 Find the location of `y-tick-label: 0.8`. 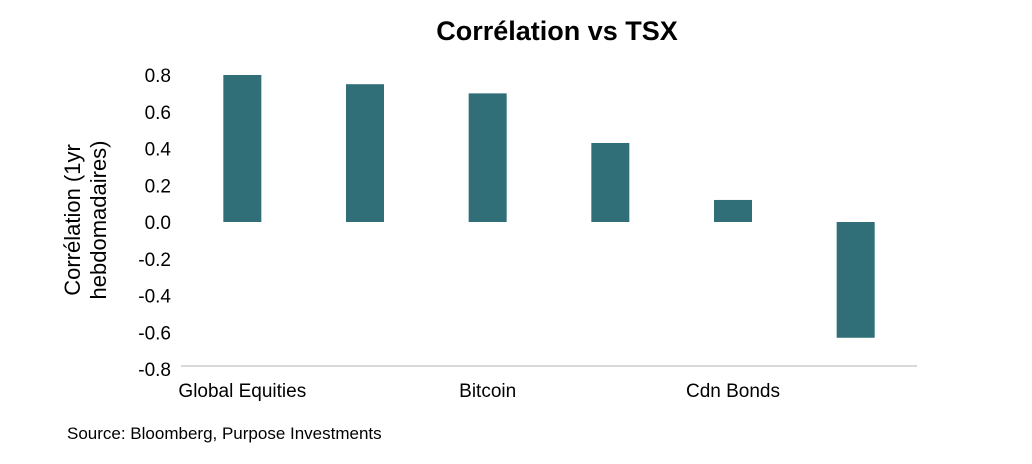

y-tick-label: 0.8 is located at coordinates (158, 76).